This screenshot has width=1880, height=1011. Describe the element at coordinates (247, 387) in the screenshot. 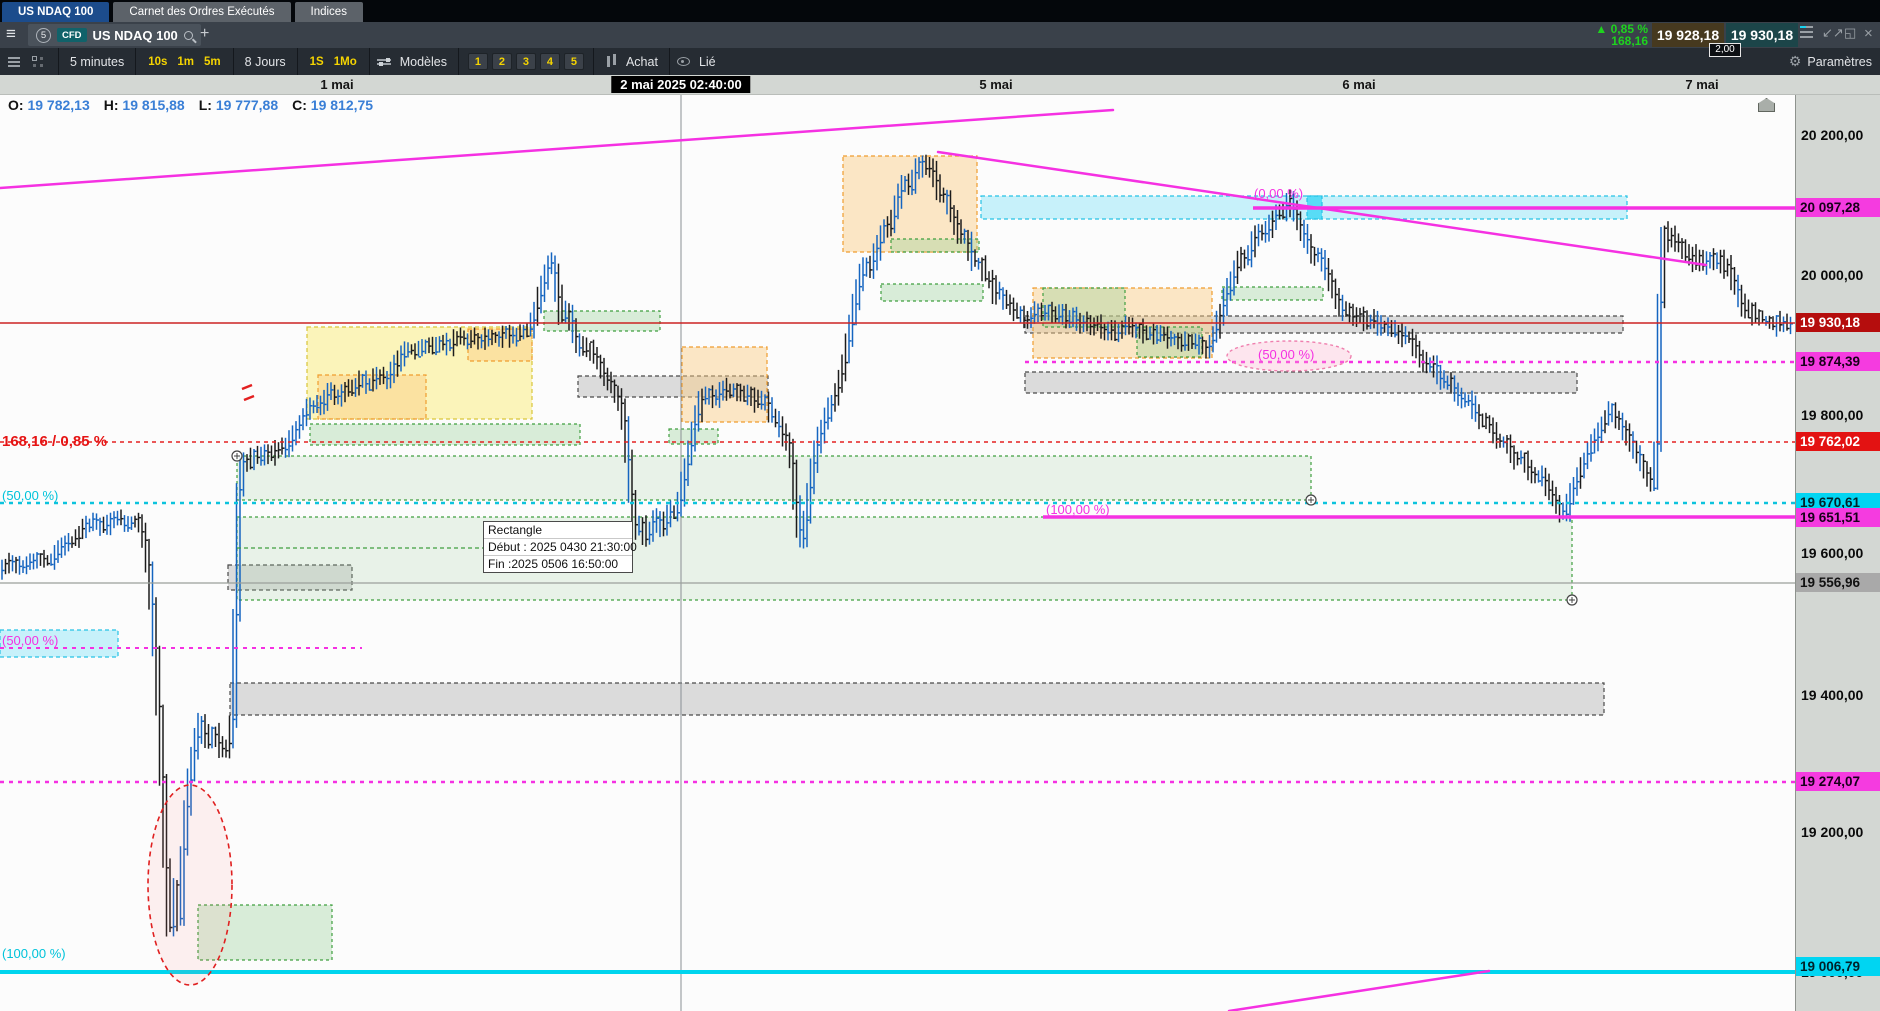

I see `red-mark` at that location.